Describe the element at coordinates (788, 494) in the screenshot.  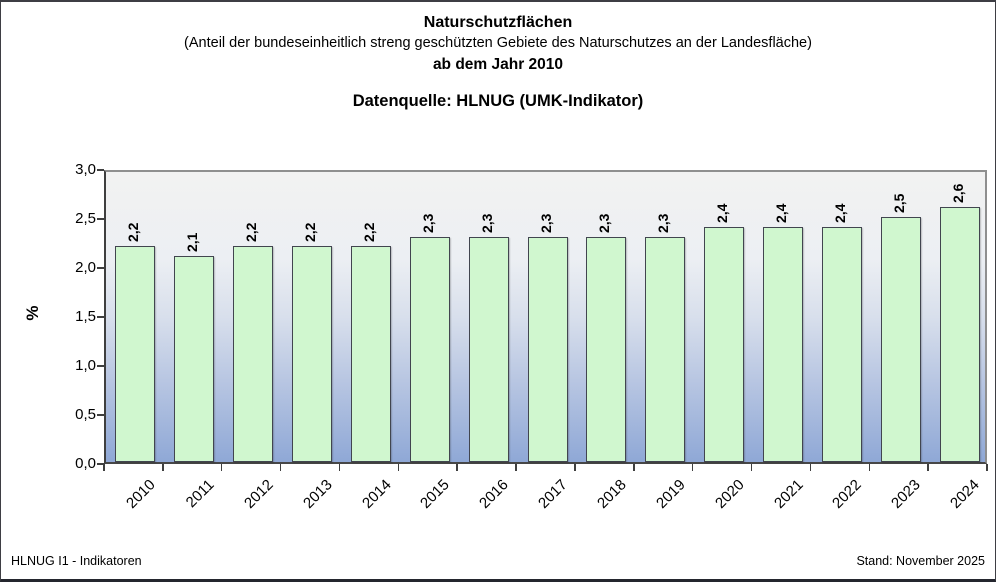
I see `x-axis-label: 2021` at that location.